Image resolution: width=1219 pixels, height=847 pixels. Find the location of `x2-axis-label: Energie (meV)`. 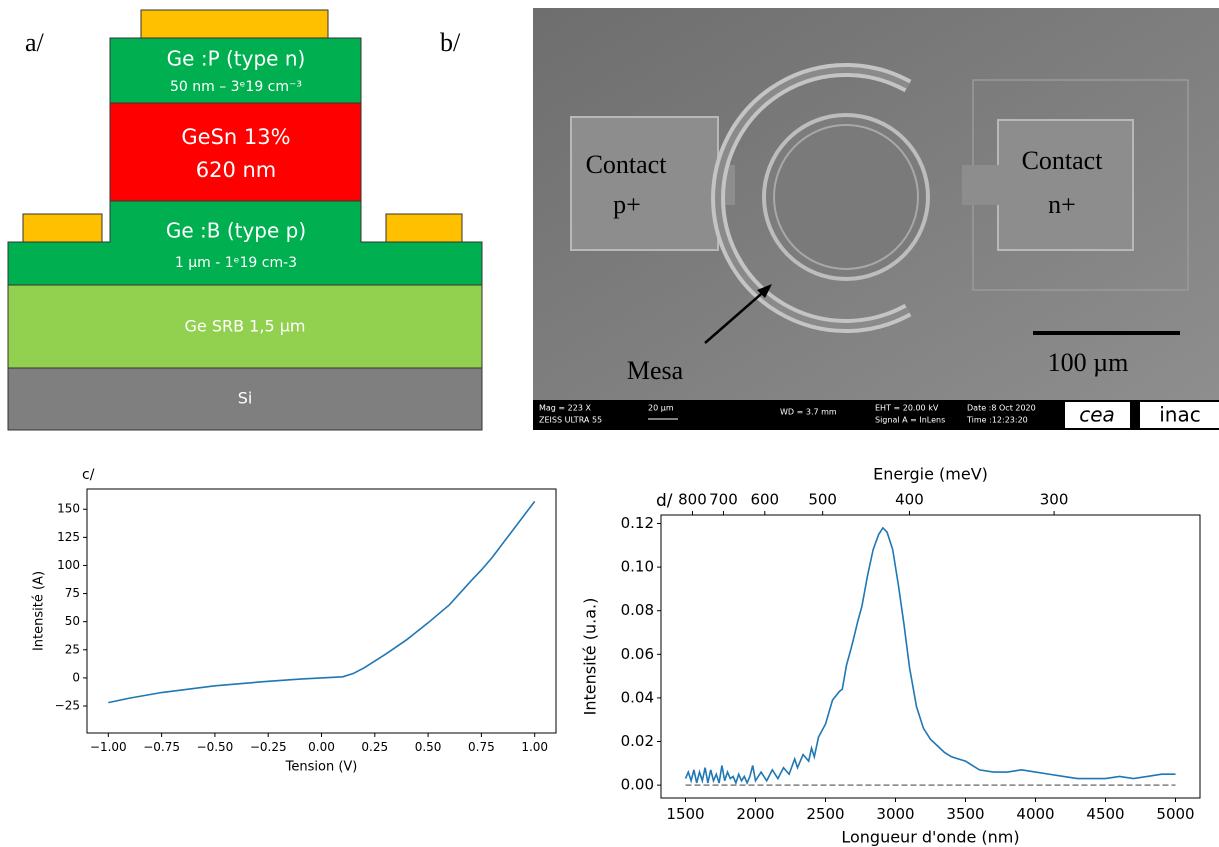

x2-axis-label: Energie (meV) is located at coordinates (930, 474).